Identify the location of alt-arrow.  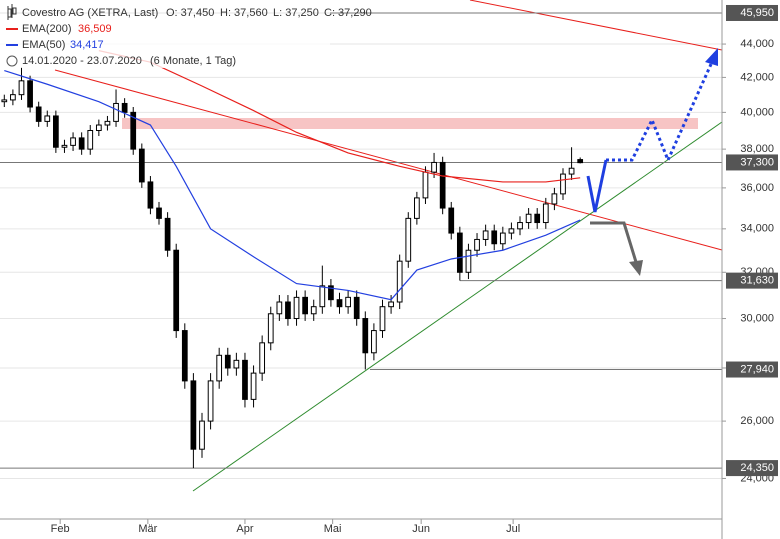
(614, 242).